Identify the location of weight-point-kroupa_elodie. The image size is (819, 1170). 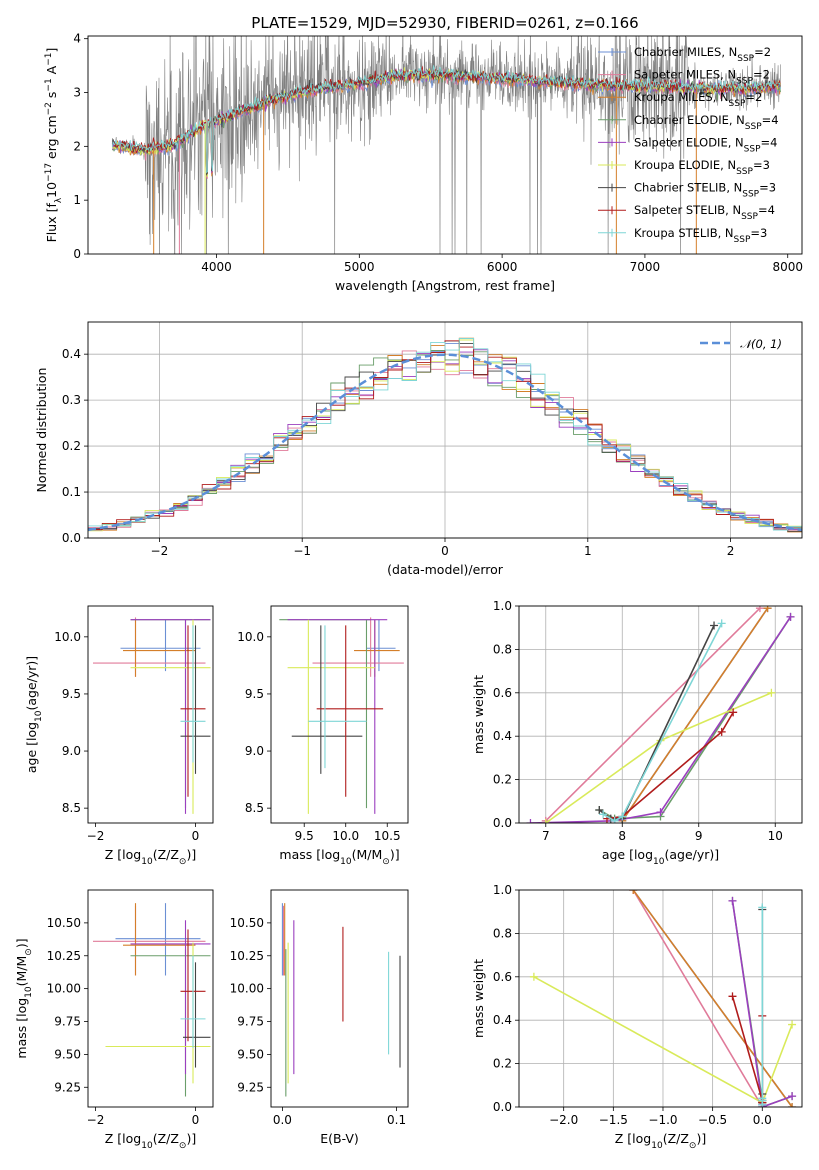
(533, 976).